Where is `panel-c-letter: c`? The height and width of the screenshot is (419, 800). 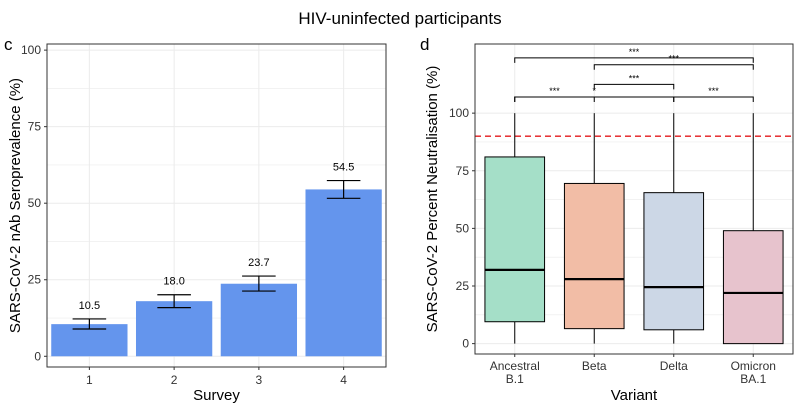
panel-c-letter: c is located at coordinates (8, 44).